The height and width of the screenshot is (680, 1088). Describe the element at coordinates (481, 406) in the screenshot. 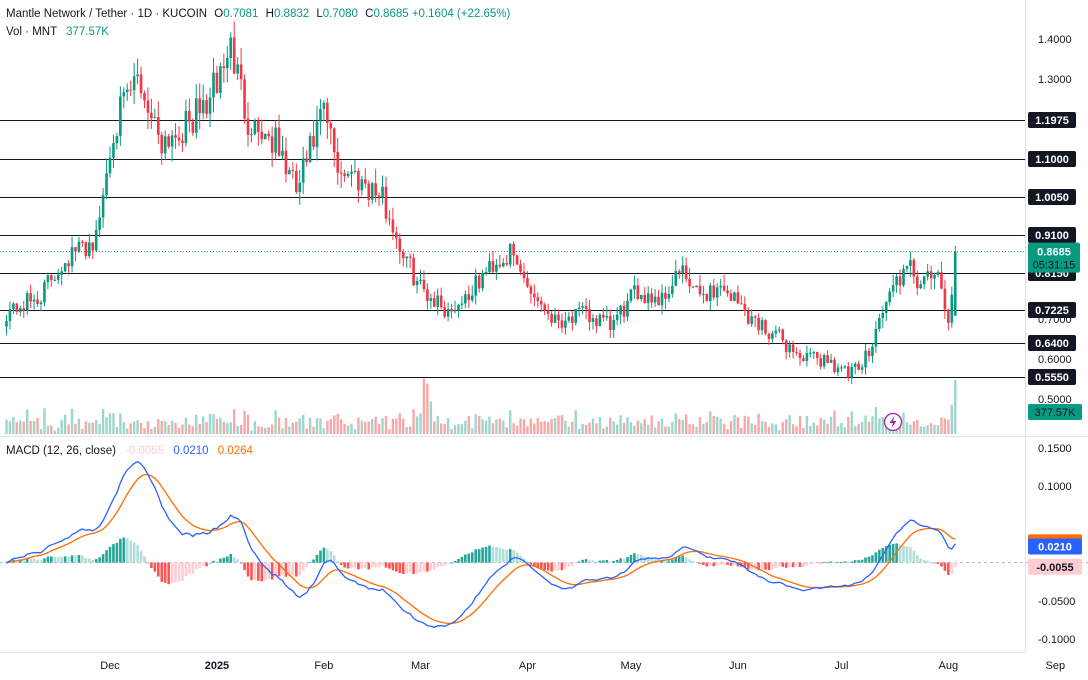

I see `volume-bars` at that location.